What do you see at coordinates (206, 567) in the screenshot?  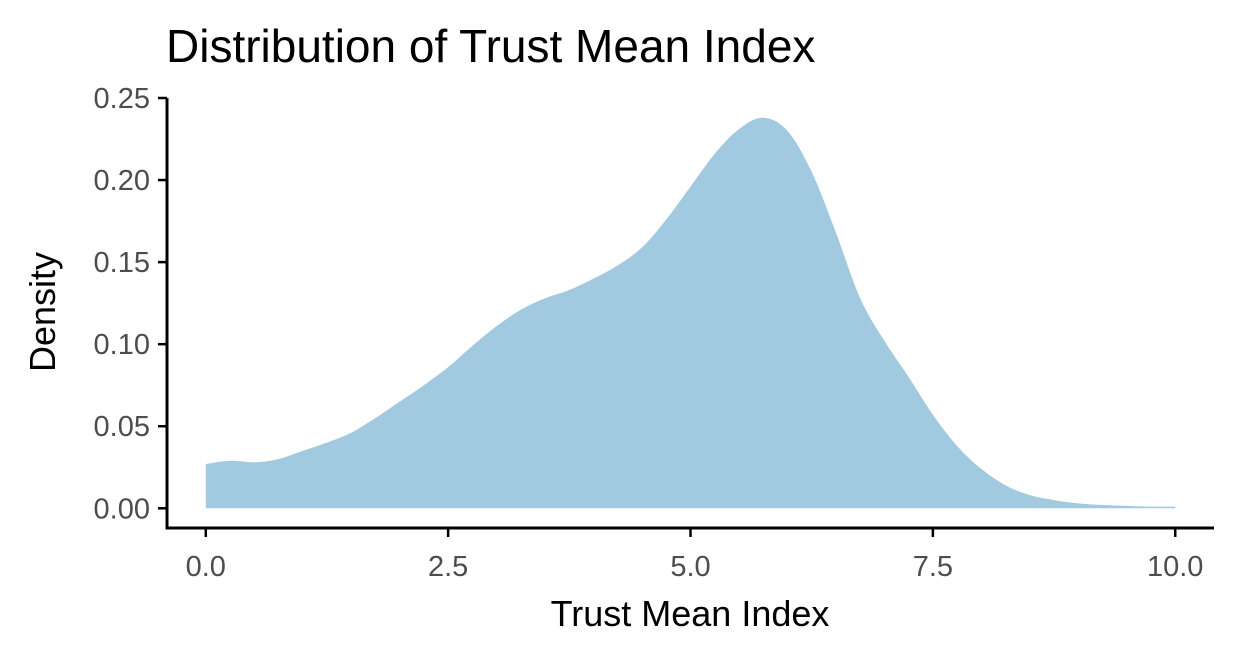 I see `x-tick-label: 0.0` at bounding box center [206, 567].